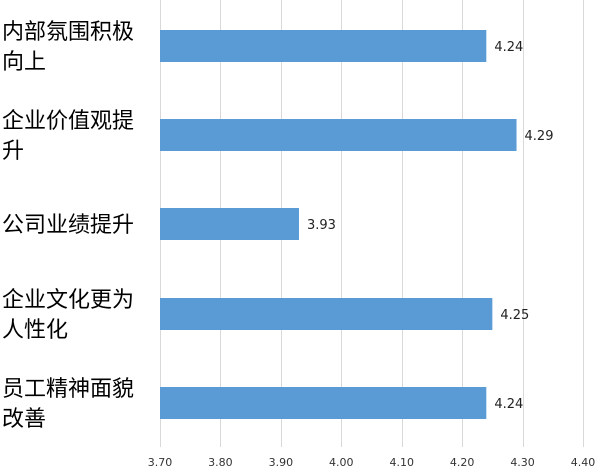 The width and height of the screenshot is (600, 471). What do you see at coordinates (35, 330) in the screenshot?
I see `category-label-line: 人性化` at bounding box center [35, 330].